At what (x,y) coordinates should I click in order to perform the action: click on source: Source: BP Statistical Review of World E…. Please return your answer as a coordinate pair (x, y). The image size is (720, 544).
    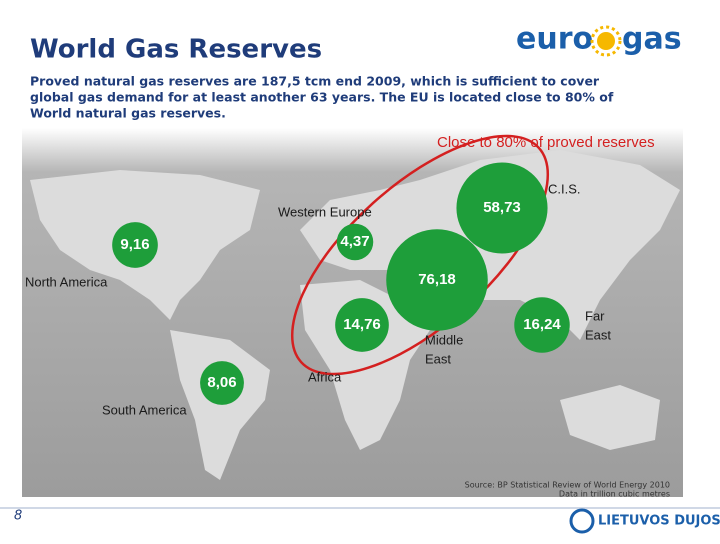
    Looking at the image, I should click on (567, 485).